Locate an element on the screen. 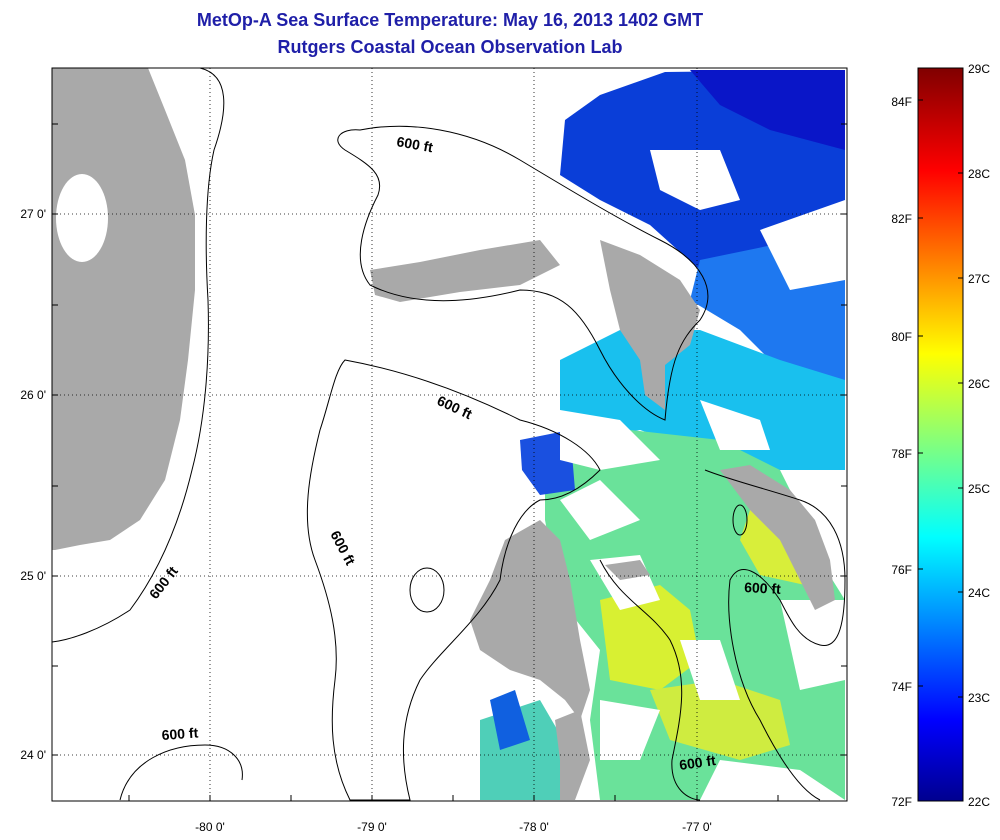 This screenshot has height=840, width=1000. colorbar-f-label: 78F is located at coordinates (901, 454).